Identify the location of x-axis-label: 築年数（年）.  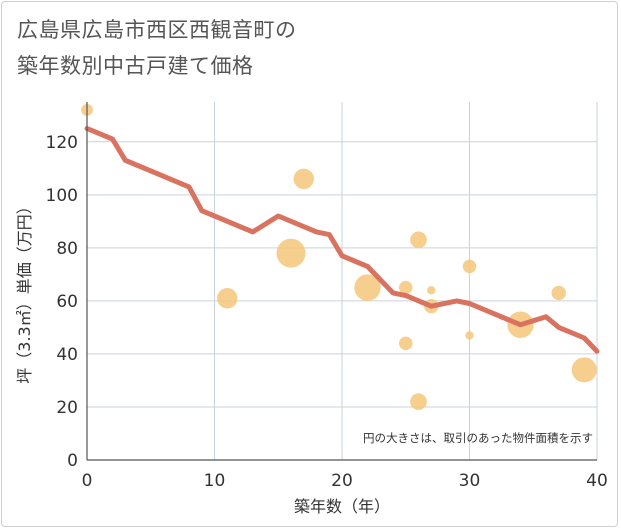
(342, 506).